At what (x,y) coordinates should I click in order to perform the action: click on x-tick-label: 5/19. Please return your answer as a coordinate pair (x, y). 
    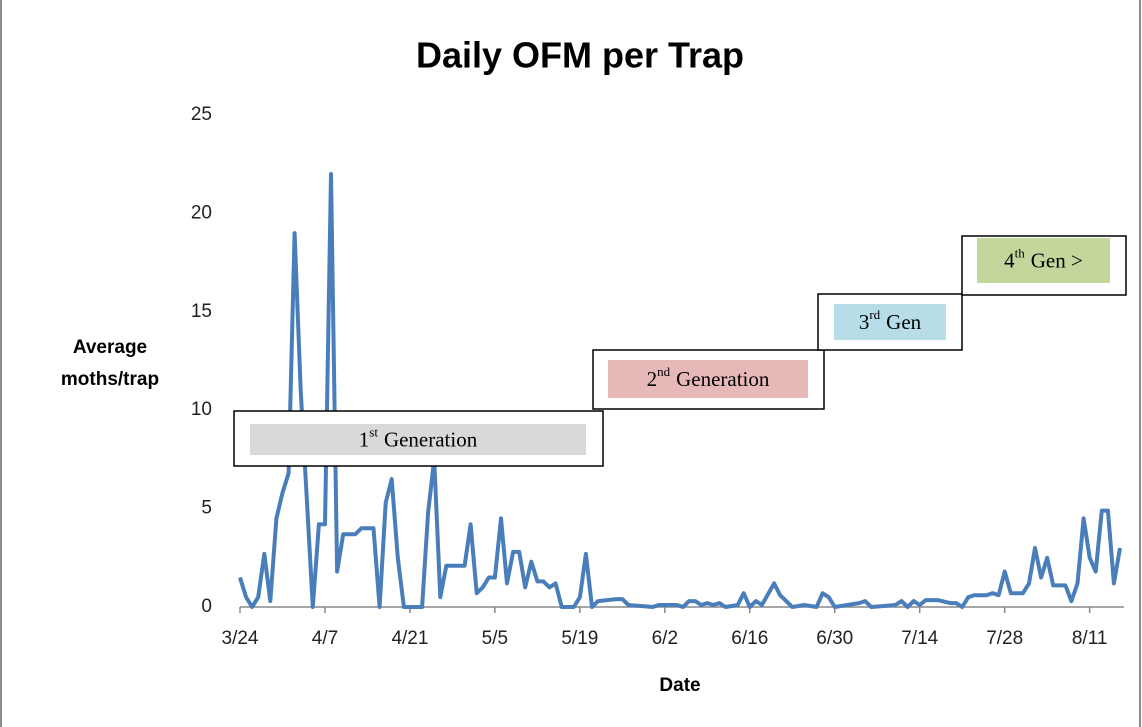
    Looking at the image, I should click on (579, 638).